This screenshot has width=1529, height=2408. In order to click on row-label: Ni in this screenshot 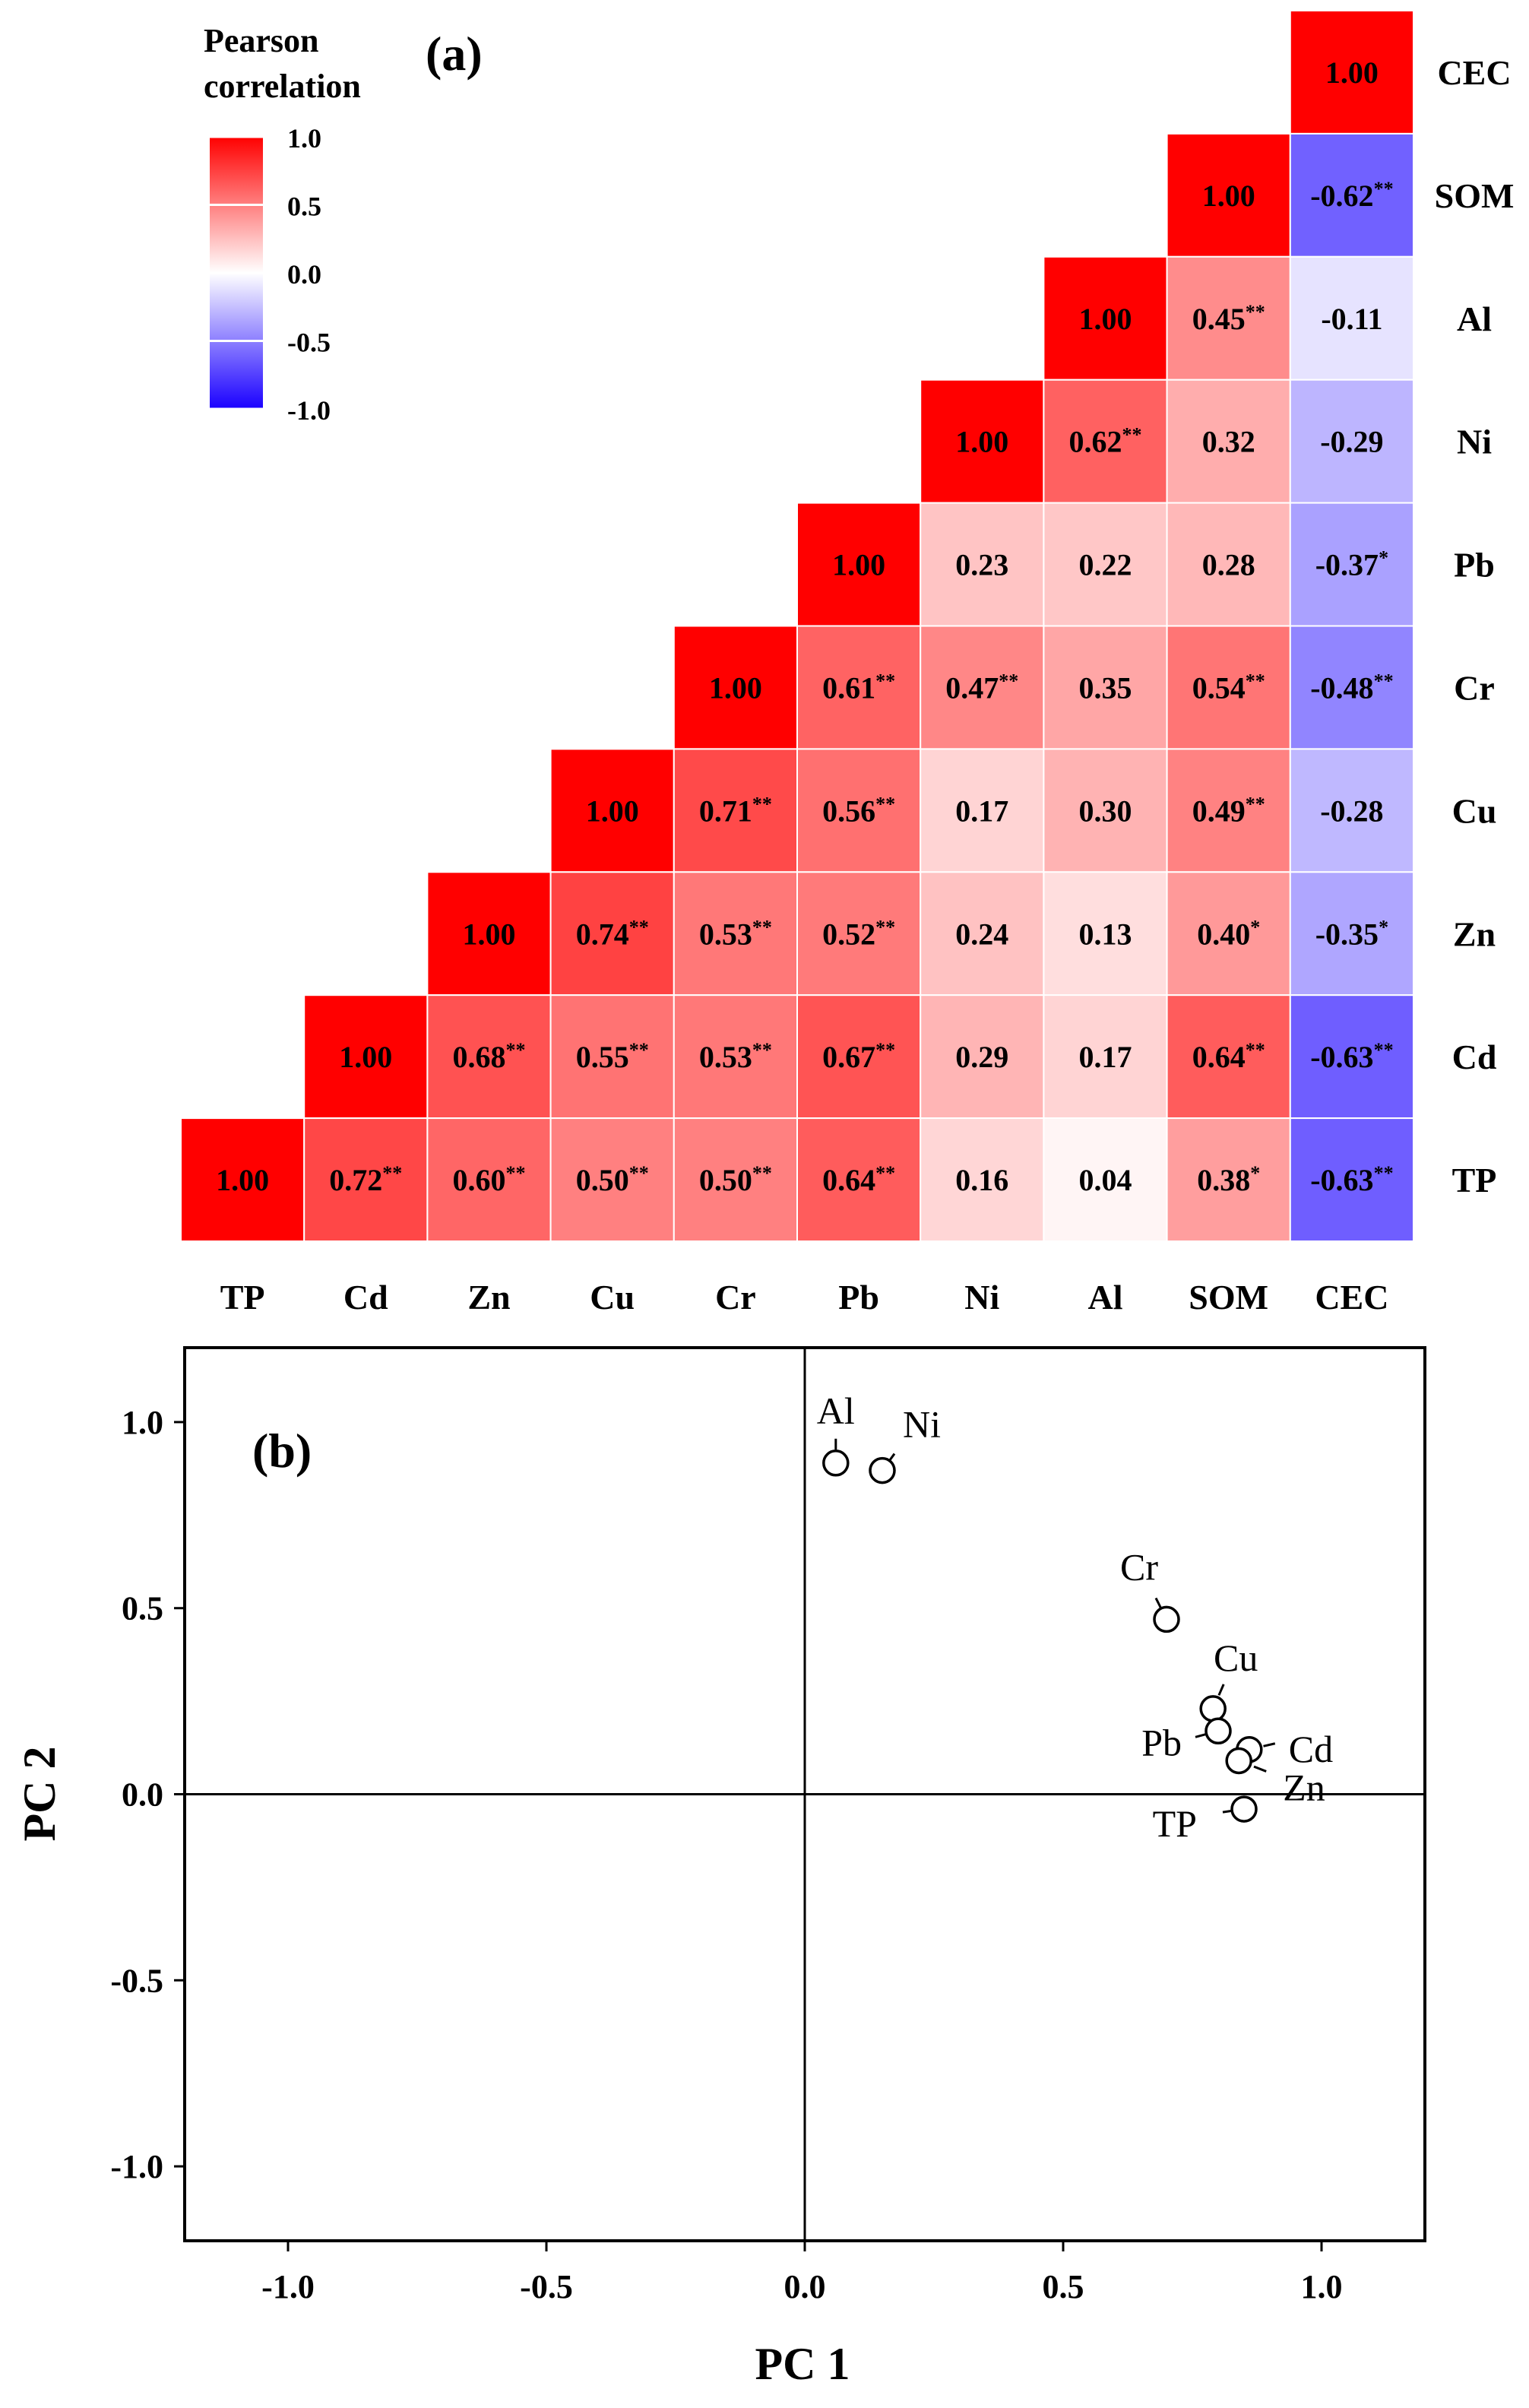, I will do `click(1474, 442)`.